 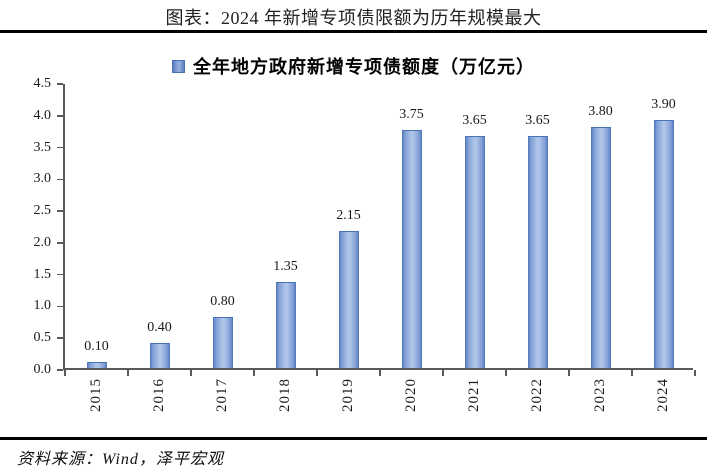 What do you see at coordinates (96, 395) in the screenshot?
I see `x-axis-label-text: 2015` at bounding box center [96, 395].